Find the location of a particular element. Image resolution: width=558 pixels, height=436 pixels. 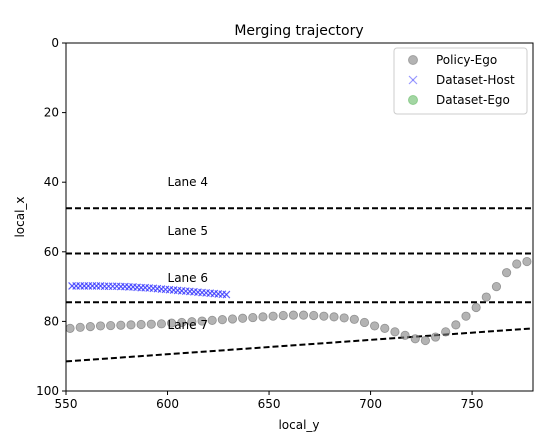

x-tick-label: 750 is located at coordinates (472, 404).